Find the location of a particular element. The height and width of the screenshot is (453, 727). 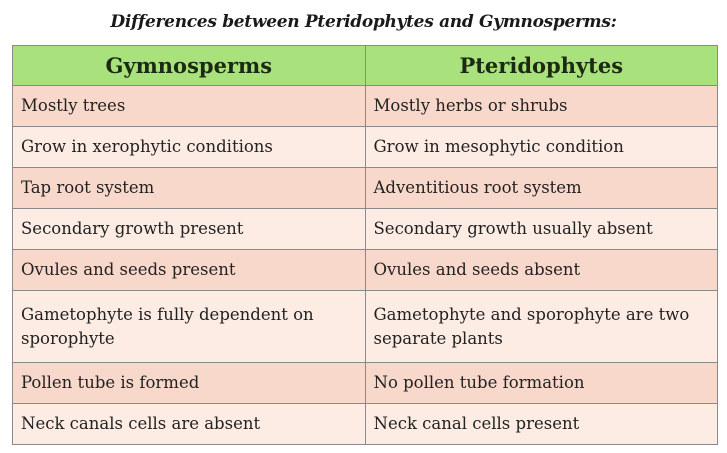

pteridophytes-cell: Ovules and seeds absent is located at coordinates (541, 270).